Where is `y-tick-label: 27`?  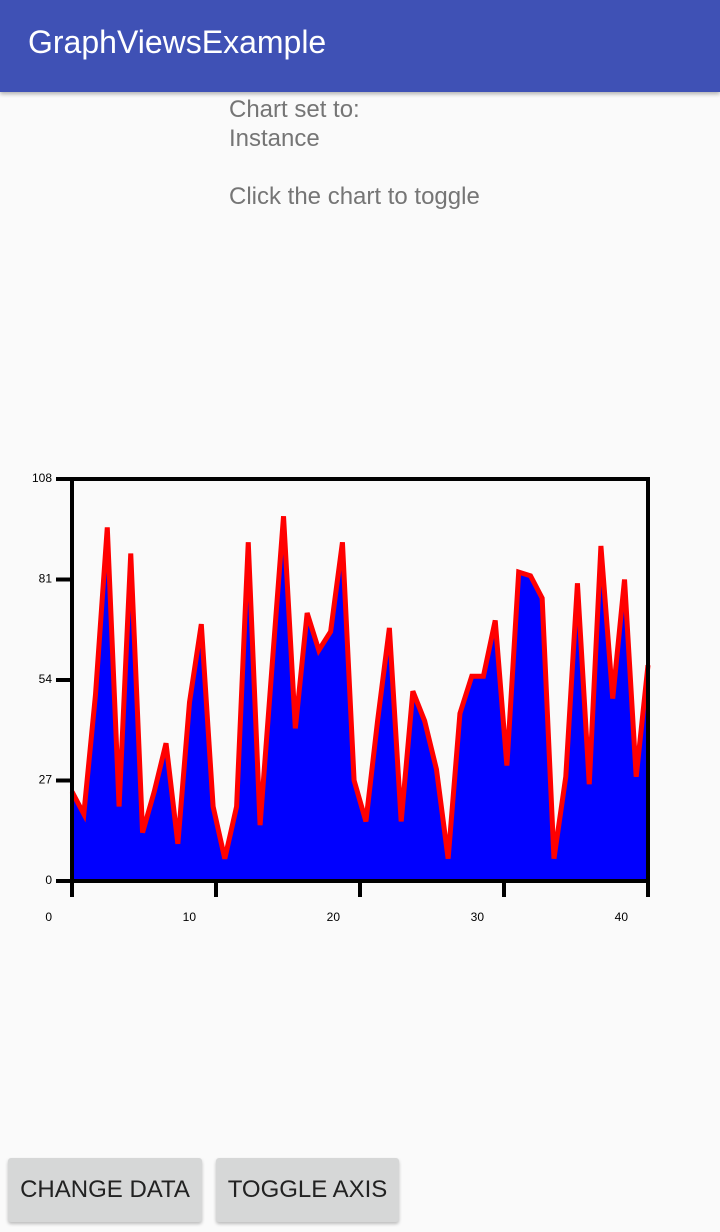 y-tick-label: 27 is located at coordinates (46, 780).